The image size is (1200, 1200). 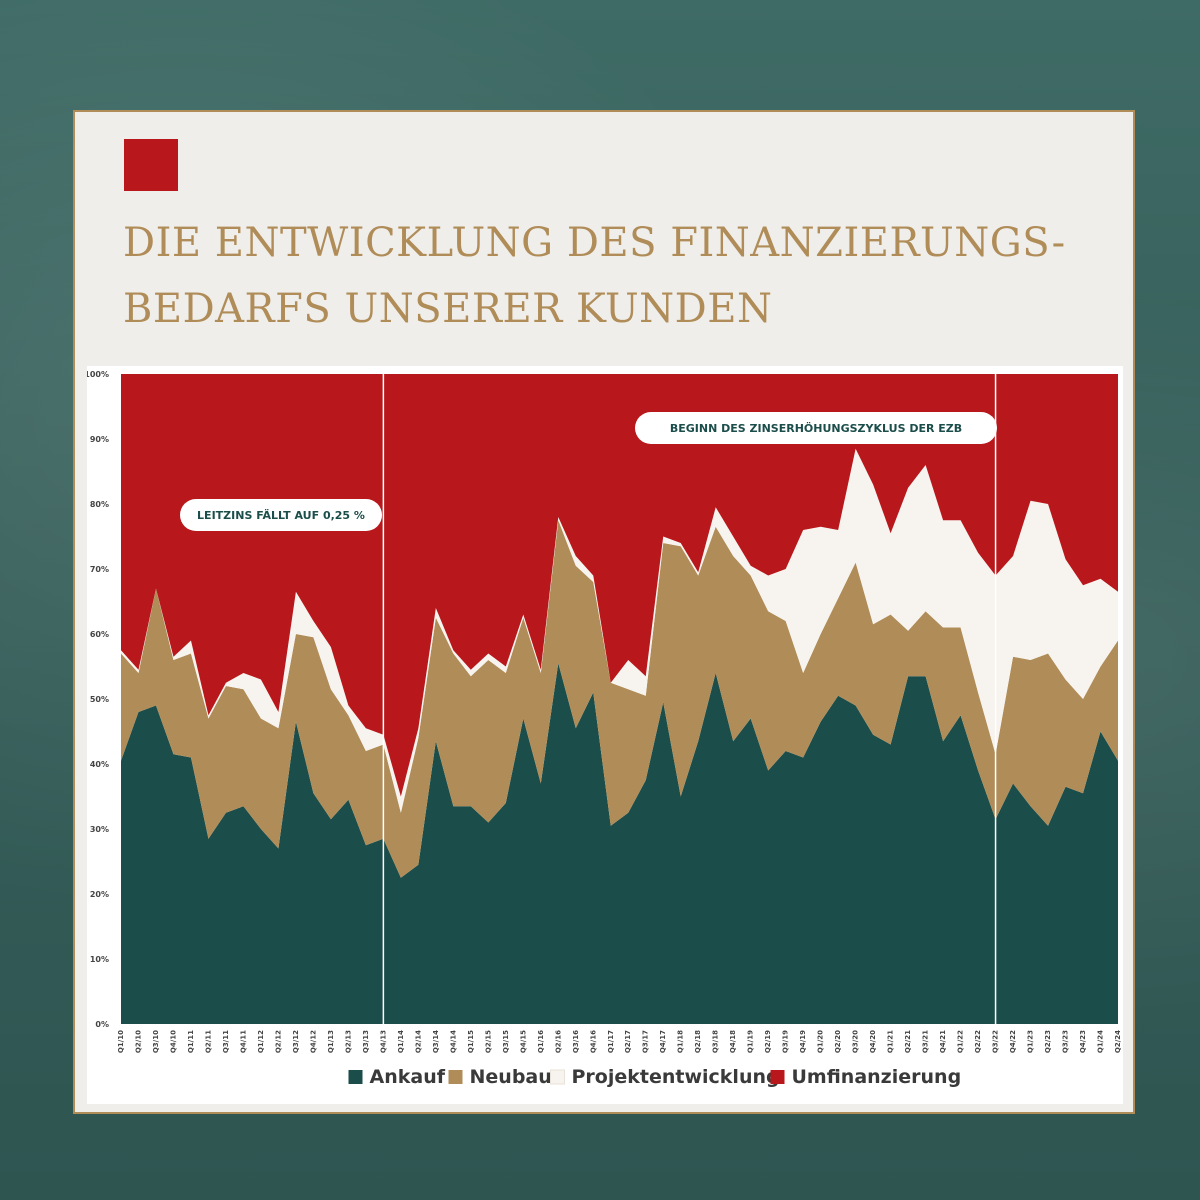 What do you see at coordinates (99, 699) in the screenshot?
I see `y-tick-label: 50%` at bounding box center [99, 699].